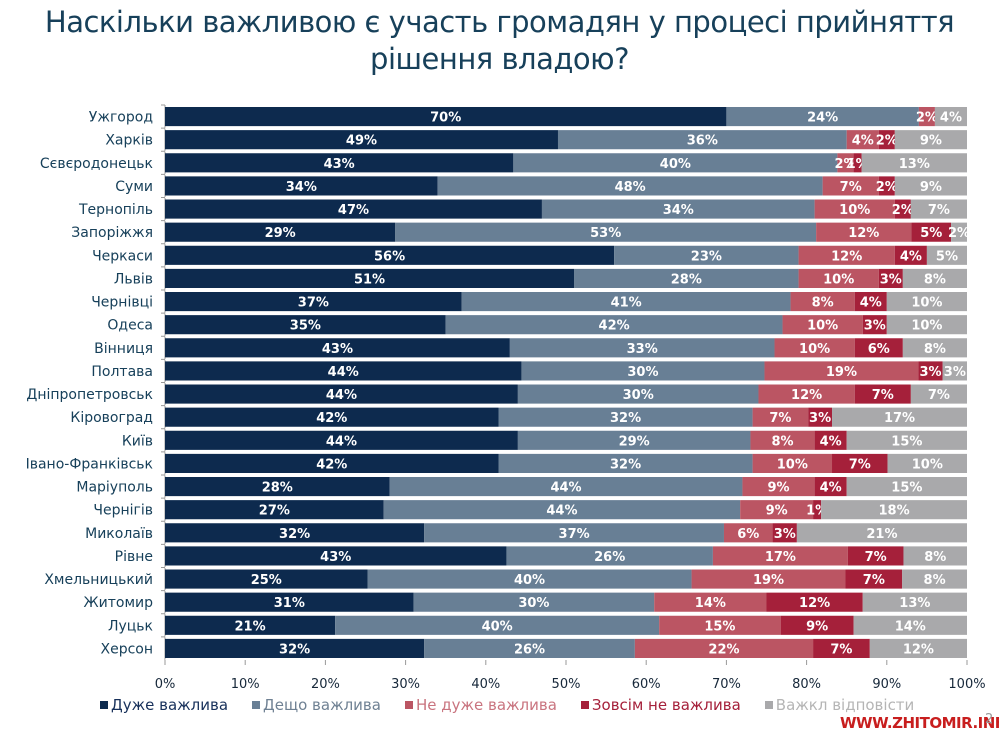 Image resolution: width=999 pixels, height=738 pixels. Describe the element at coordinates (331, 418) in the screenshot. I see `data-label: 42%` at that location.